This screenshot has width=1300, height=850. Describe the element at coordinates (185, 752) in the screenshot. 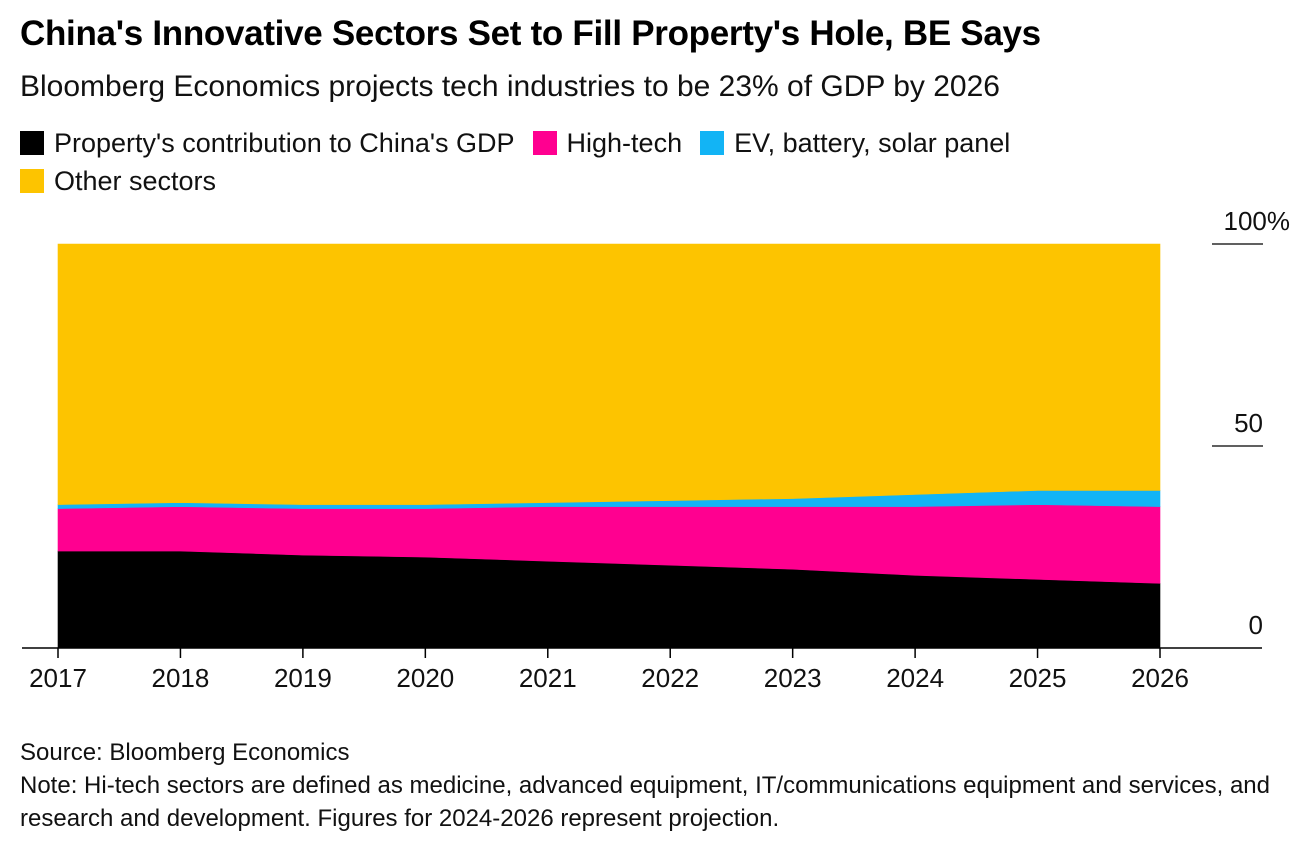

I see `source-note: Source: Bloomberg Economics` at that location.